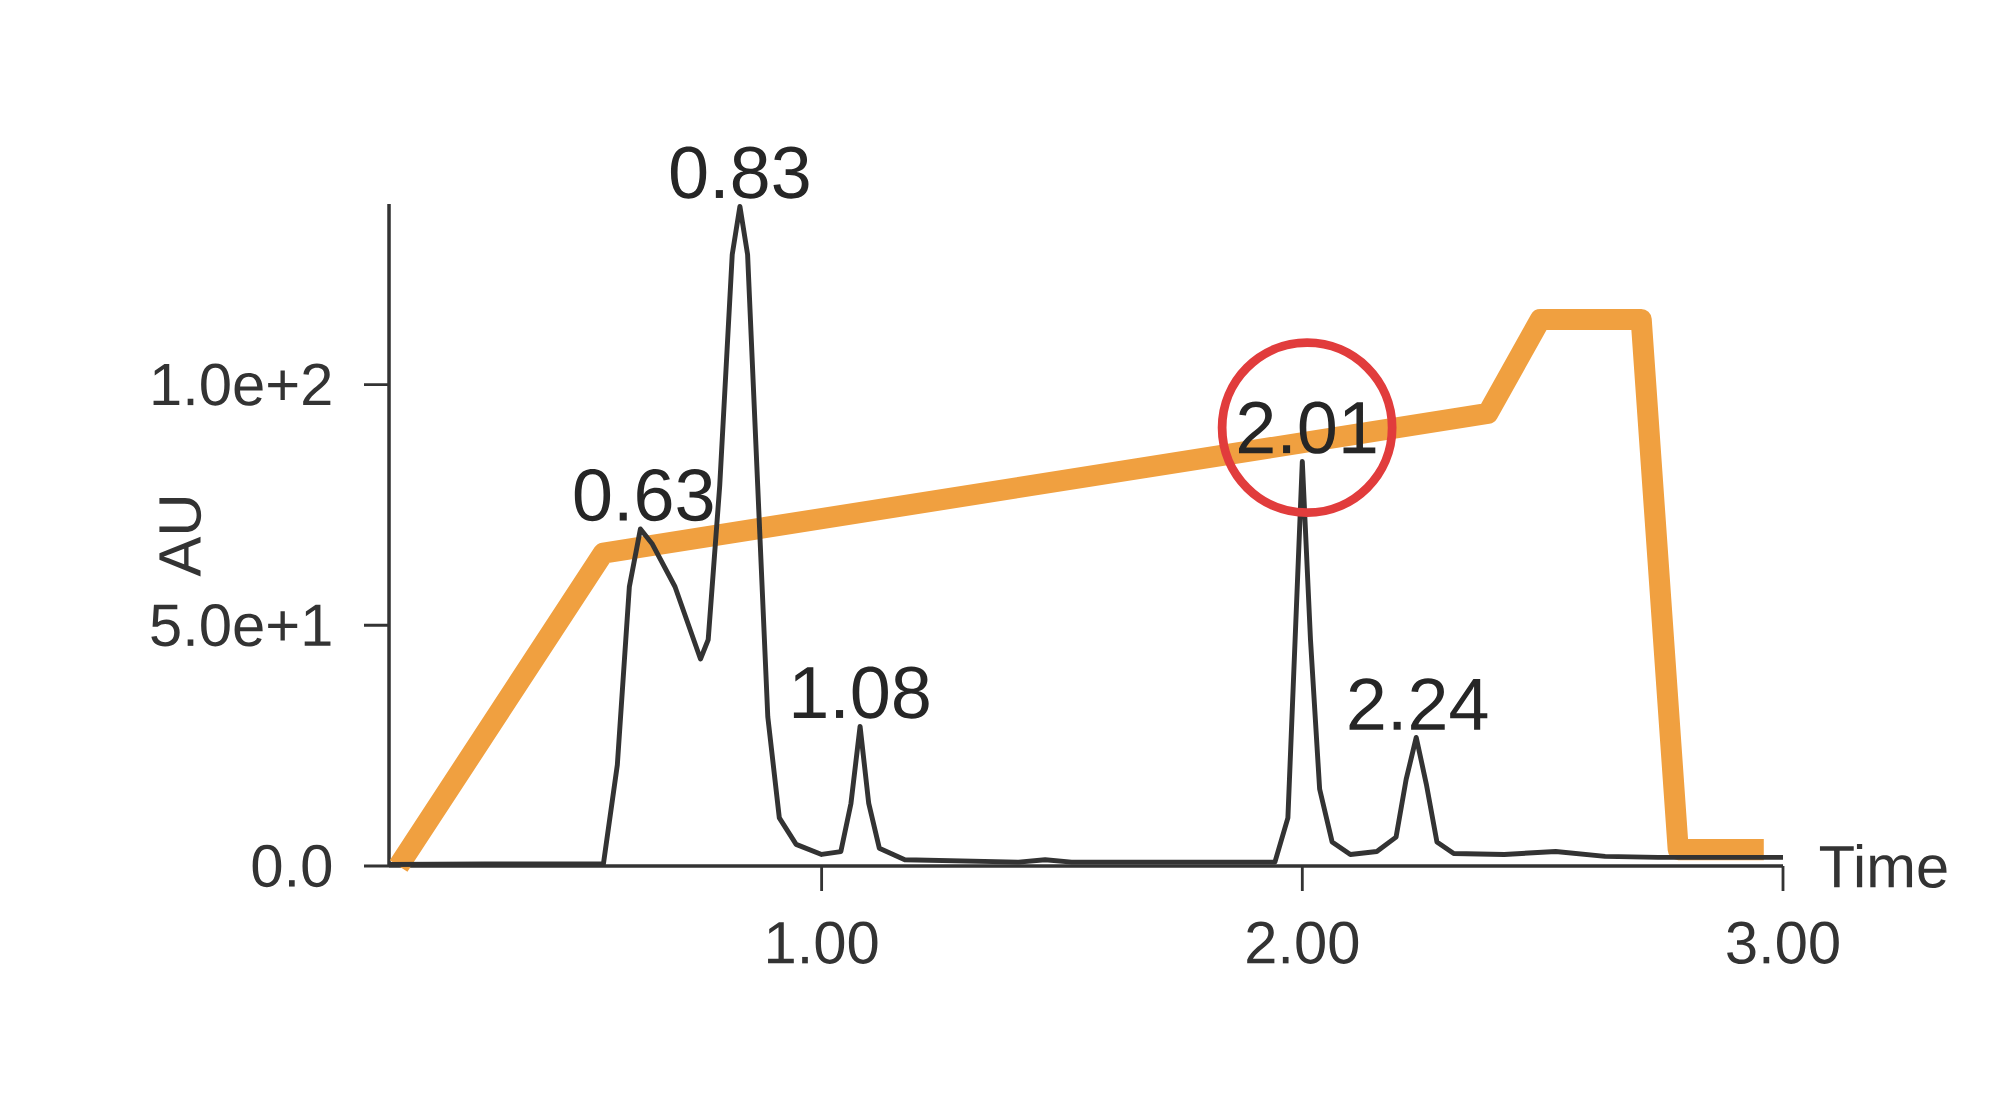  Describe the element at coordinates (180, 537) in the screenshot. I see `y-axis-title: AU` at that location.